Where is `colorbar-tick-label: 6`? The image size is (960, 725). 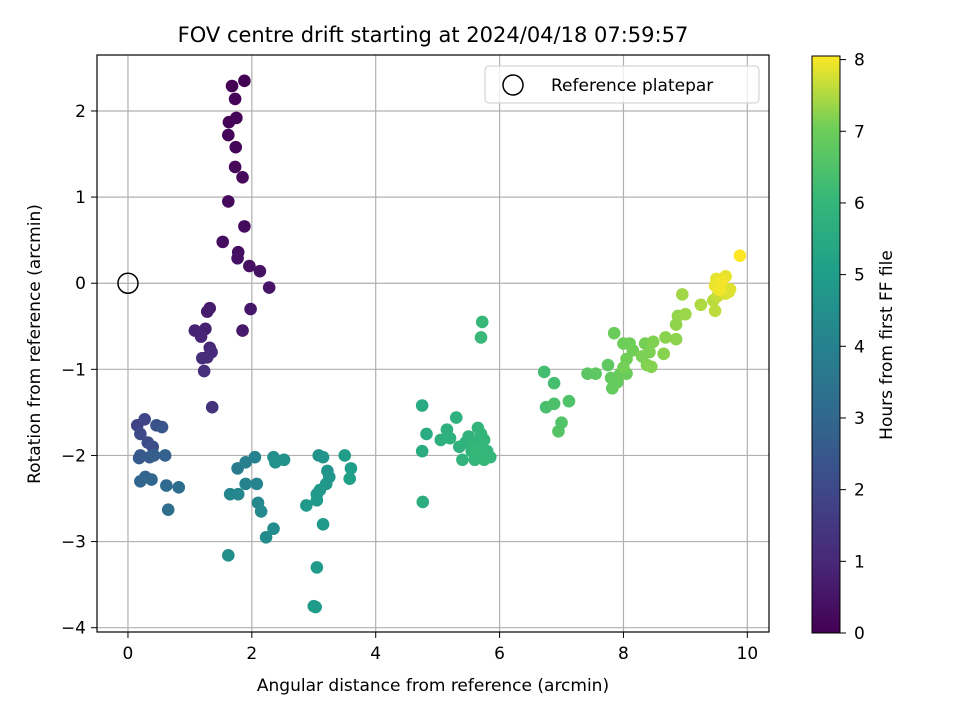 colorbar-tick-label: 6 is located at coordinates (859, 204).